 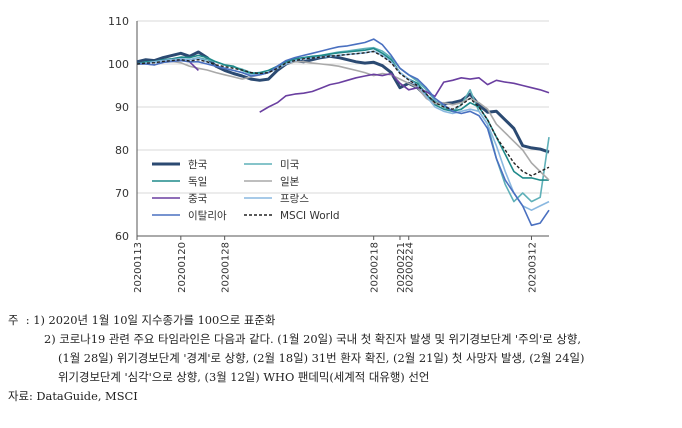 I want to click on note-label: 주, so click(x=13, y=320).